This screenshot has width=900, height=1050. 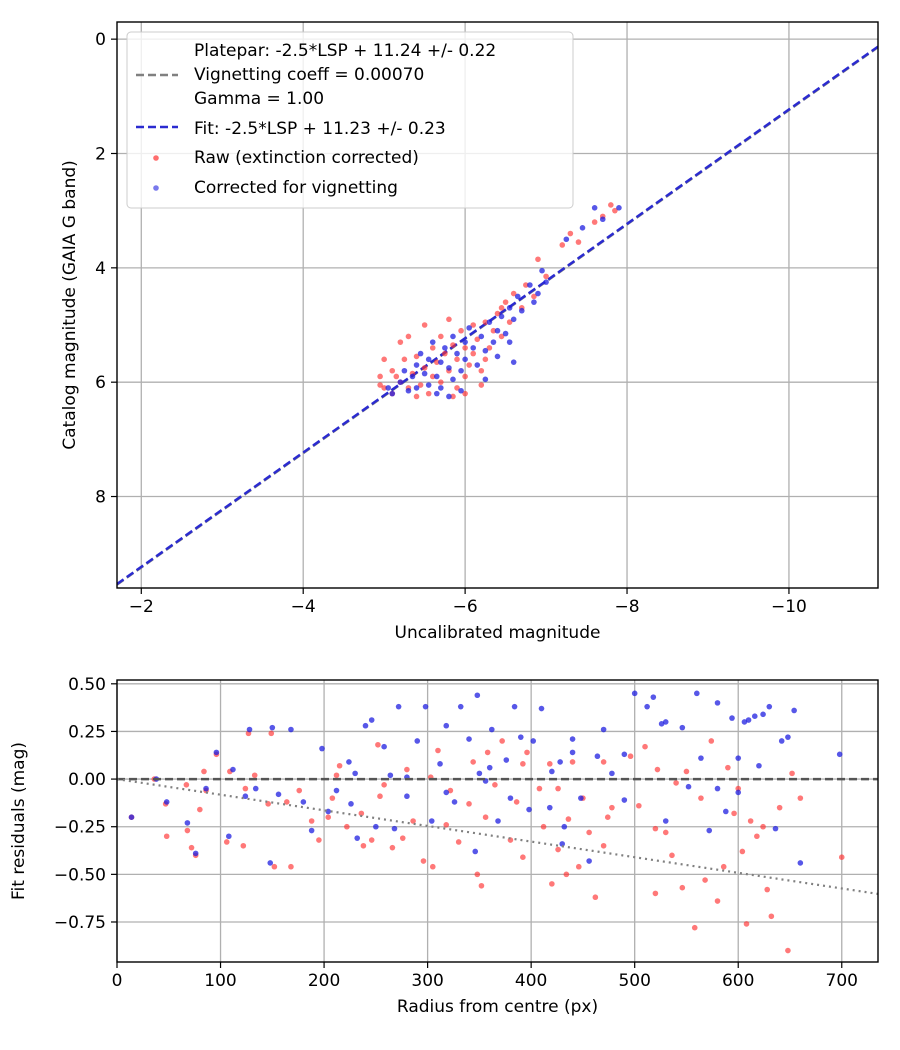 What do you see at coordinates (465, 607) in the screenshot?
I see `top-x-tick-label: −6` at bounding box center [465, 607].